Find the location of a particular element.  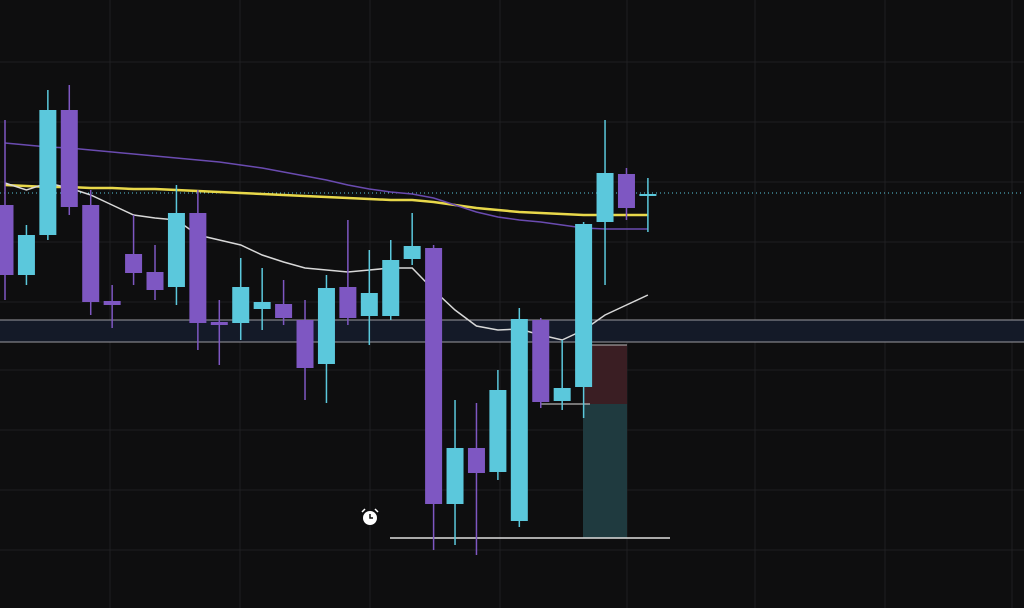

target-zone is located at coordinates (605, 471).